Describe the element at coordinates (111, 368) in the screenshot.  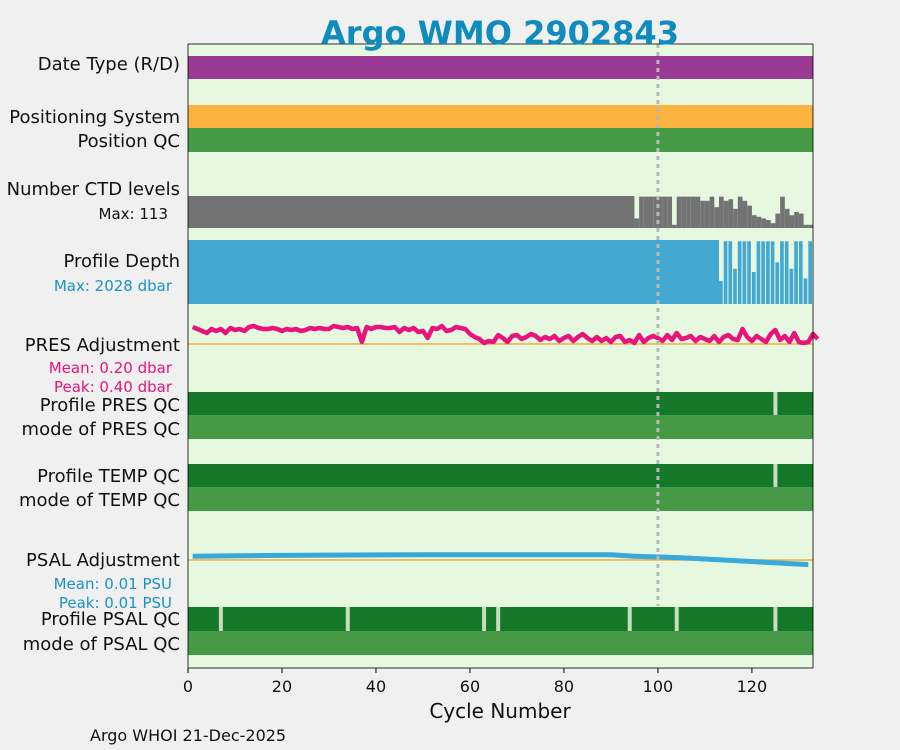
I see `label-pres-mean: Mean: 0.20 dbar` at that location.